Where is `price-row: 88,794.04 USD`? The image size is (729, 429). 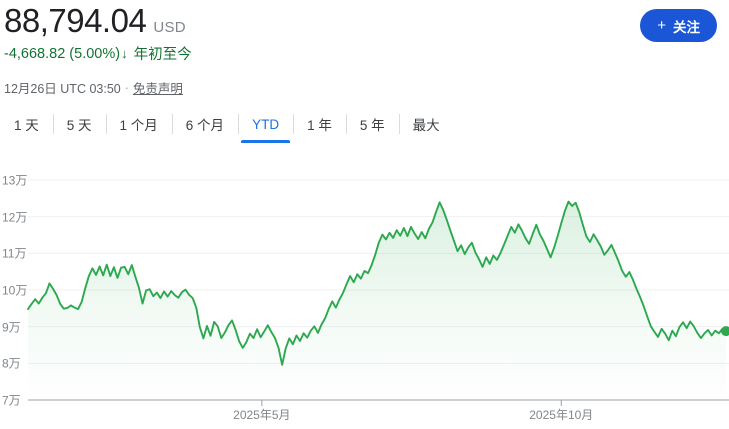 price-row: 88,794.04 USD is located at coordinates (95, 21).